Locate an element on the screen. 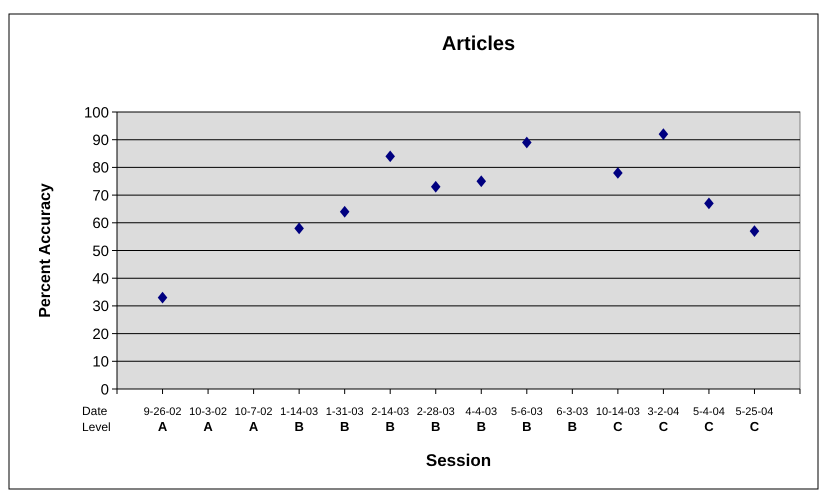 The height and width of the screenshot is (495, 819). y-tick-label: 30 is located at coordinates (100, 307).